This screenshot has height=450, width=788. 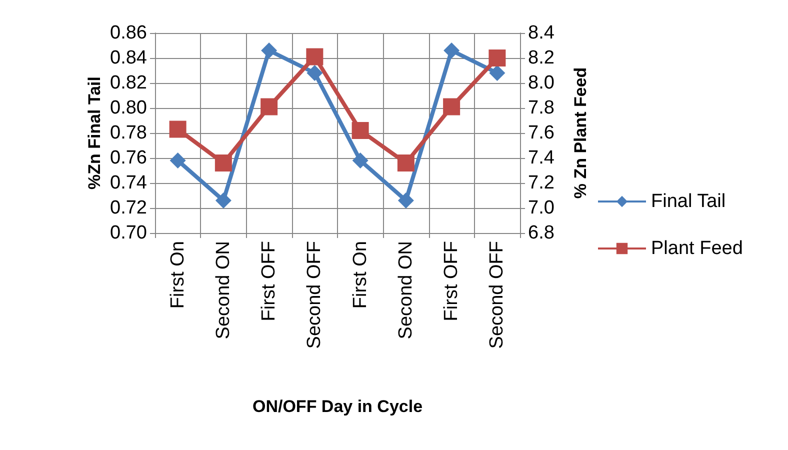 What do you see at coordinates (541, 108) in the screenshot?
I see `y2-tick-label: 7.8` at bounding box center [541, 108].